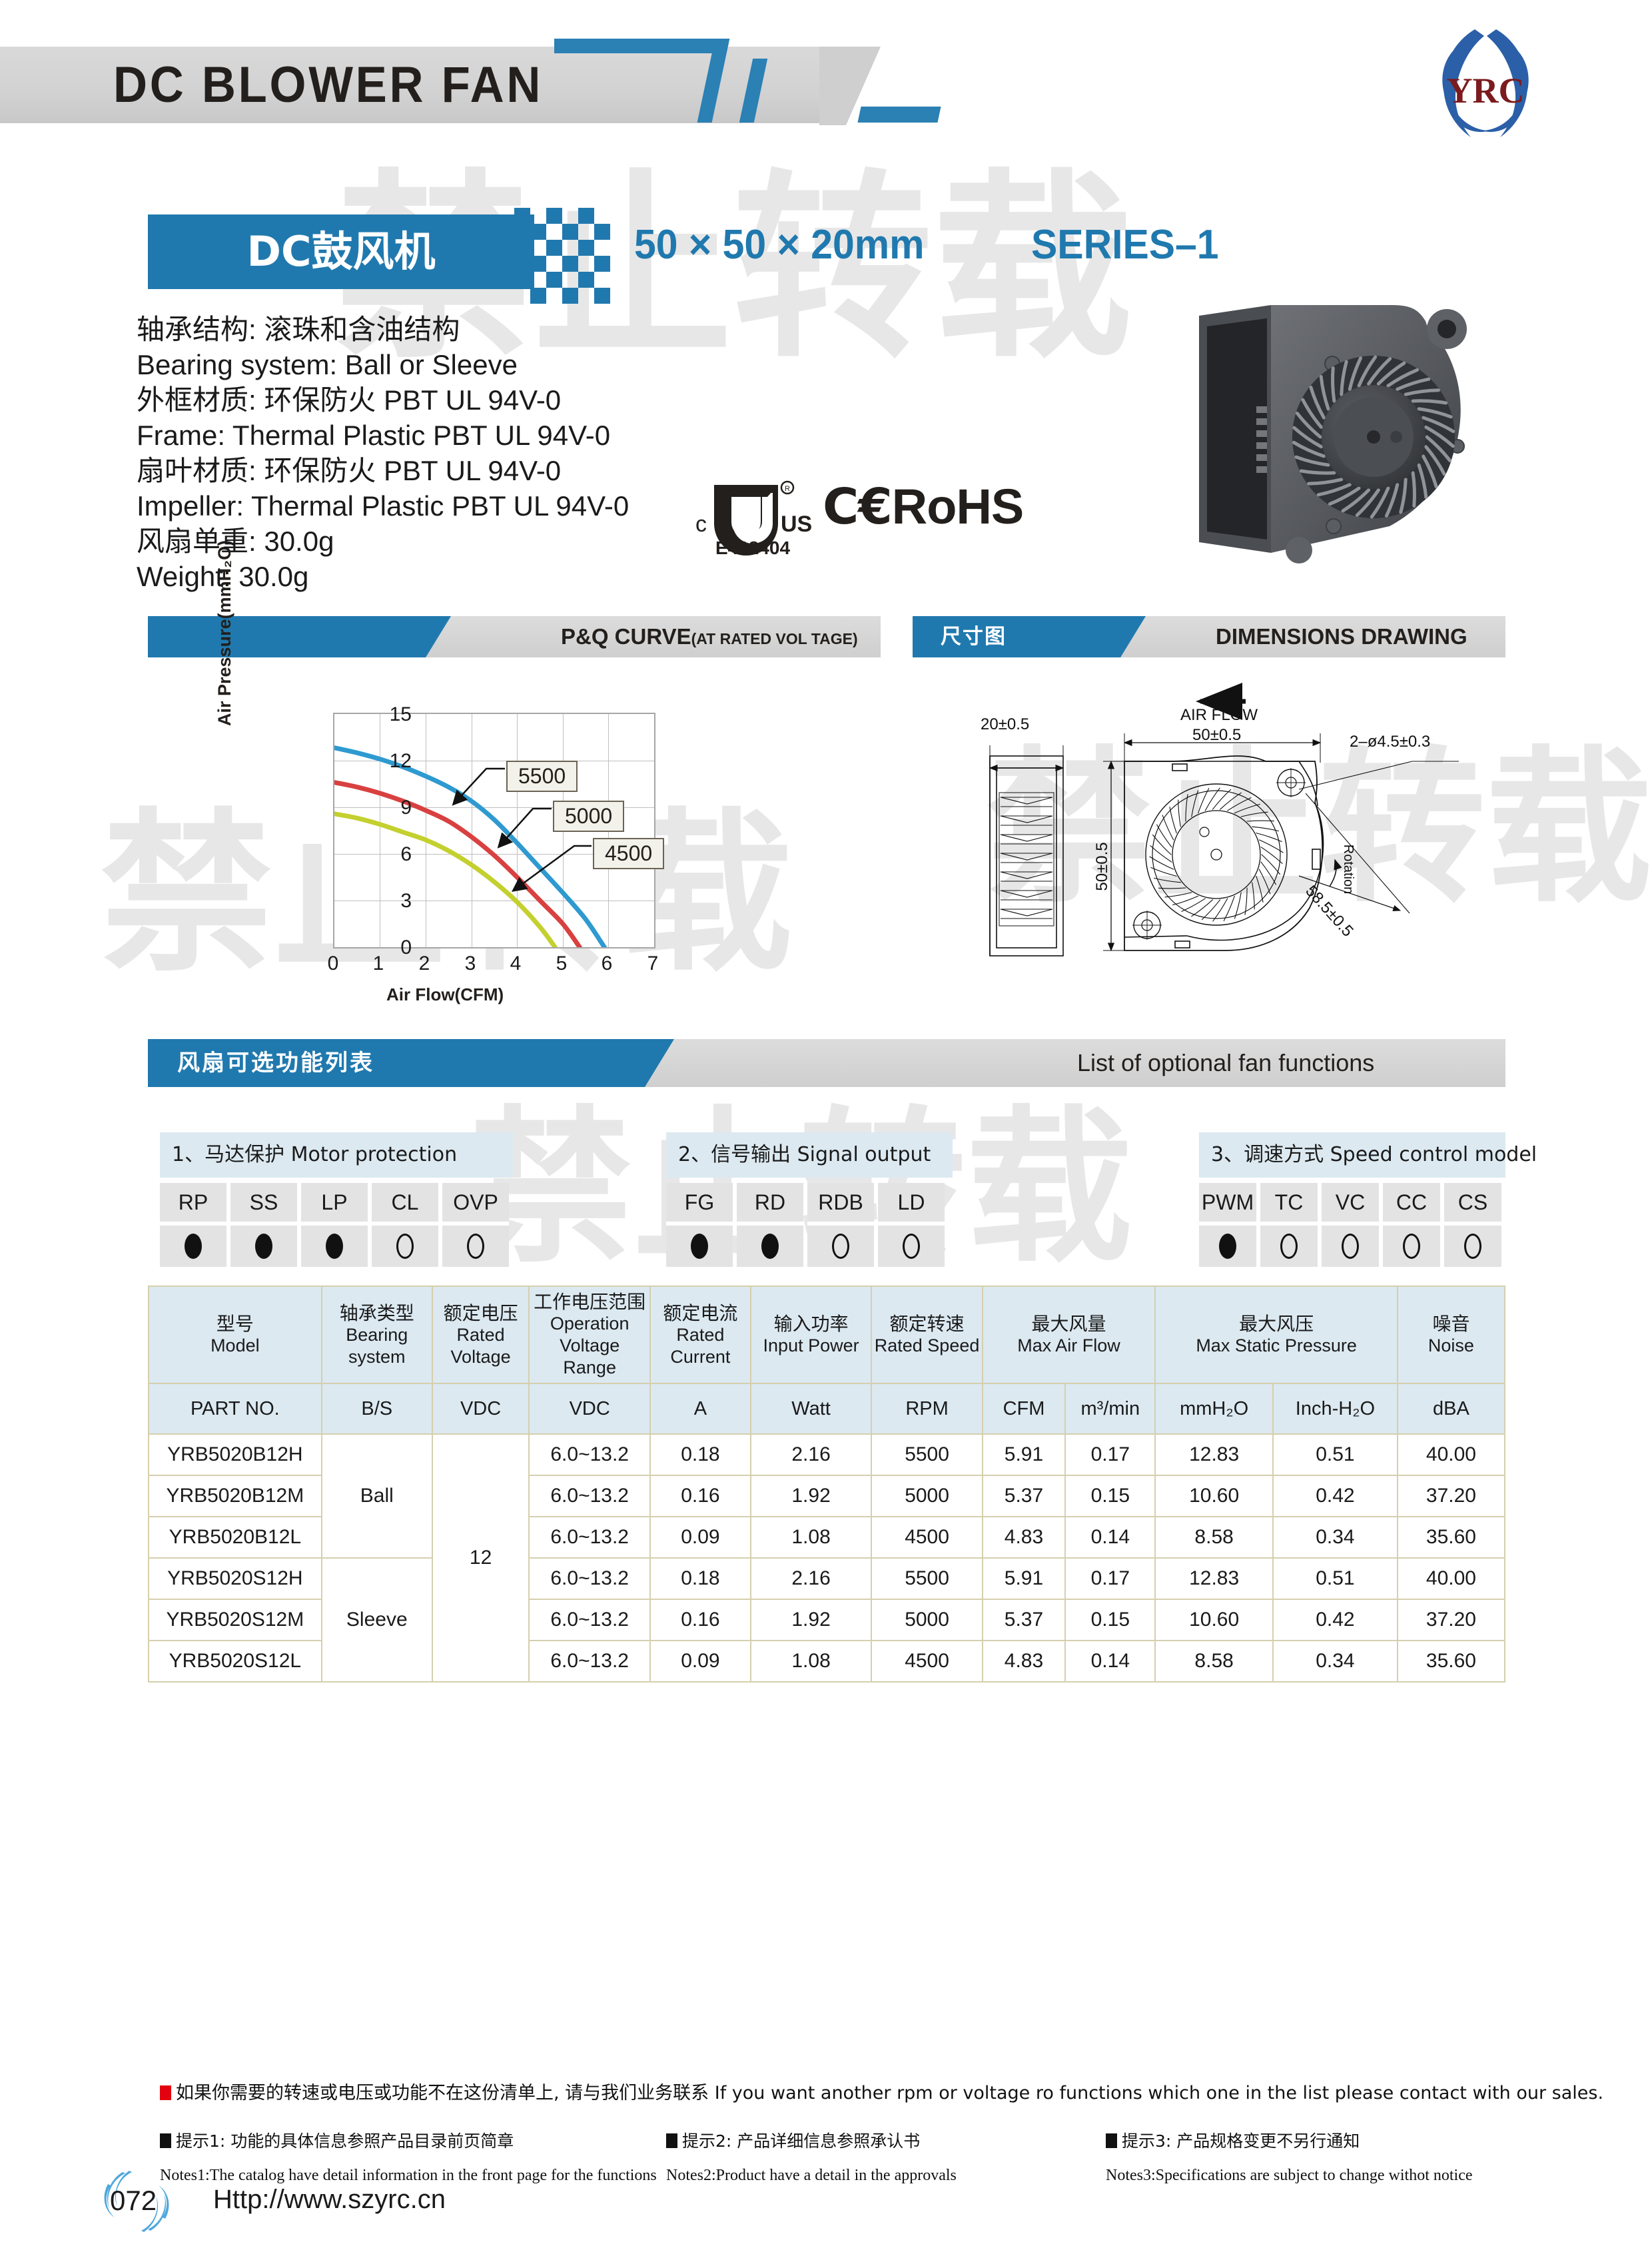 The height and width of the screenshot is (2242, 1652). I want to click on fn-option-ld: LD, so click(911, 1225).